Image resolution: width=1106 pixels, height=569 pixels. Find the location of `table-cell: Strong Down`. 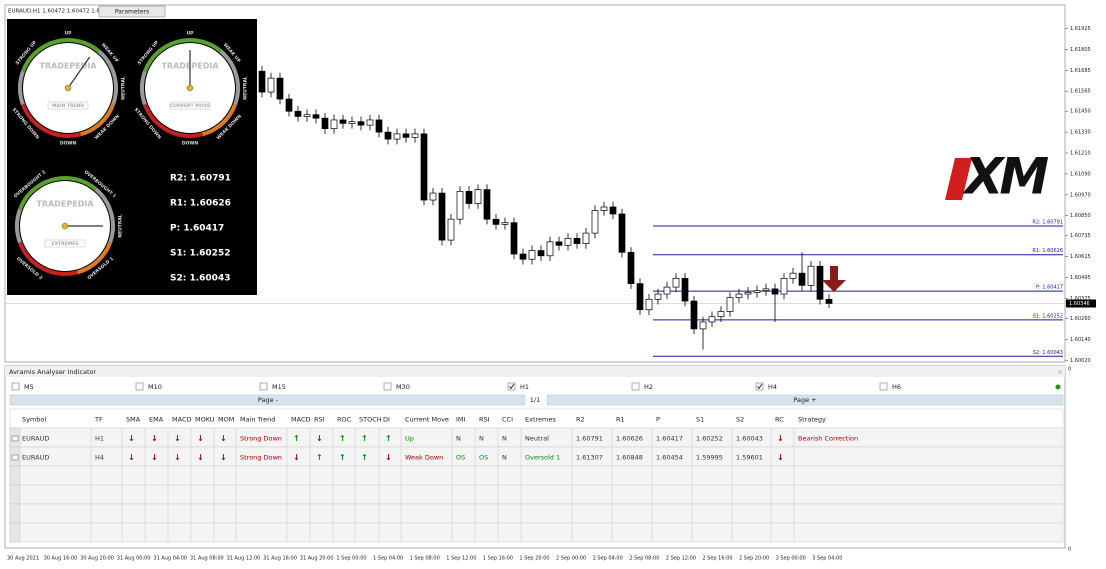

table-cell: Strong Down is located at coordinates (261, 458).